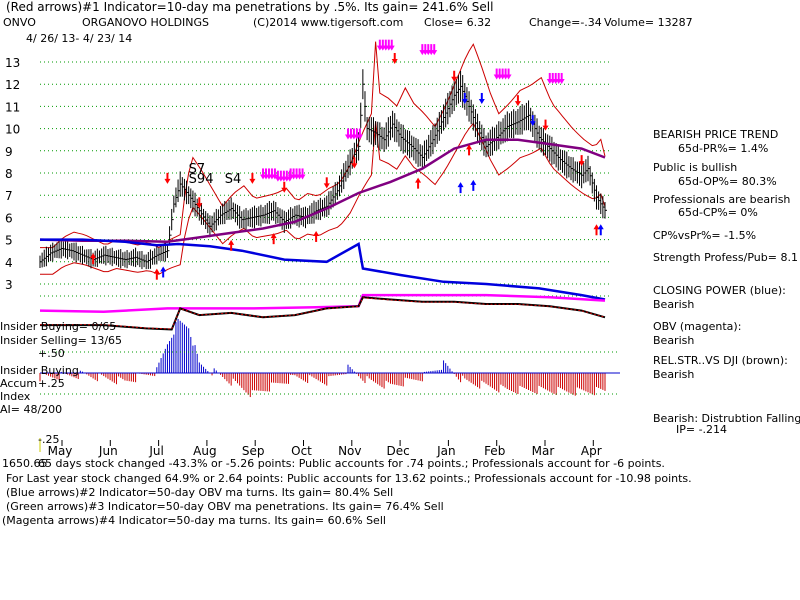  I want to click on x-tick-label: Feb, so click(494, 451).